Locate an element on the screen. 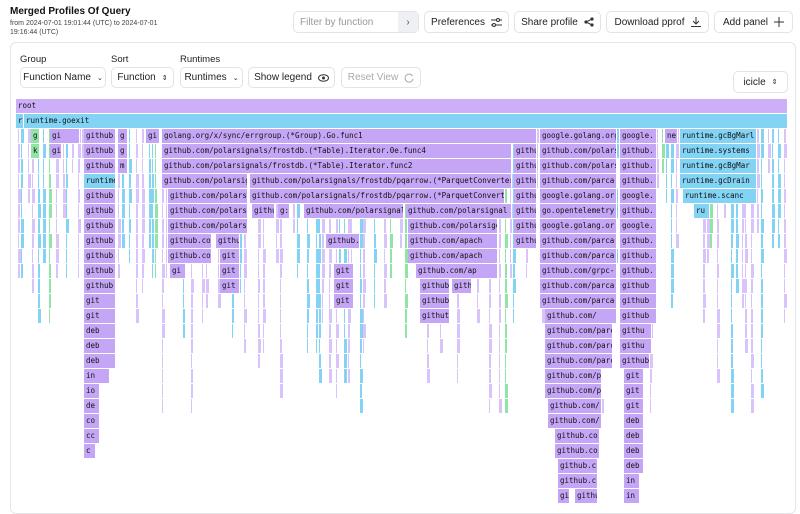  flame-frame: runtime is located at coordinates (100, 181).